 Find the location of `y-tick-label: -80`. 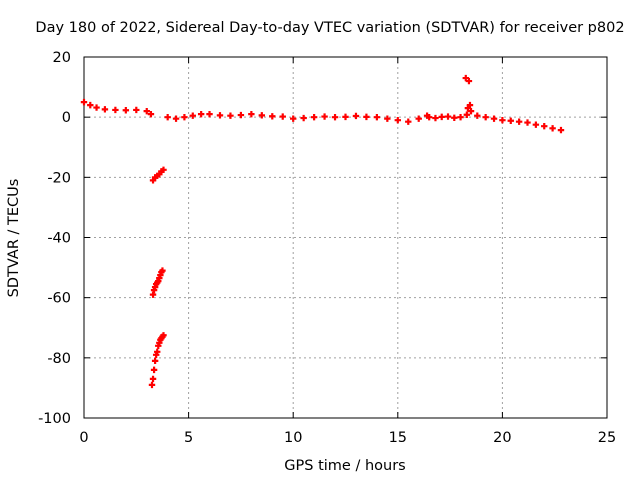

y-tick-label: -80 is located at coordinates (59, 359).